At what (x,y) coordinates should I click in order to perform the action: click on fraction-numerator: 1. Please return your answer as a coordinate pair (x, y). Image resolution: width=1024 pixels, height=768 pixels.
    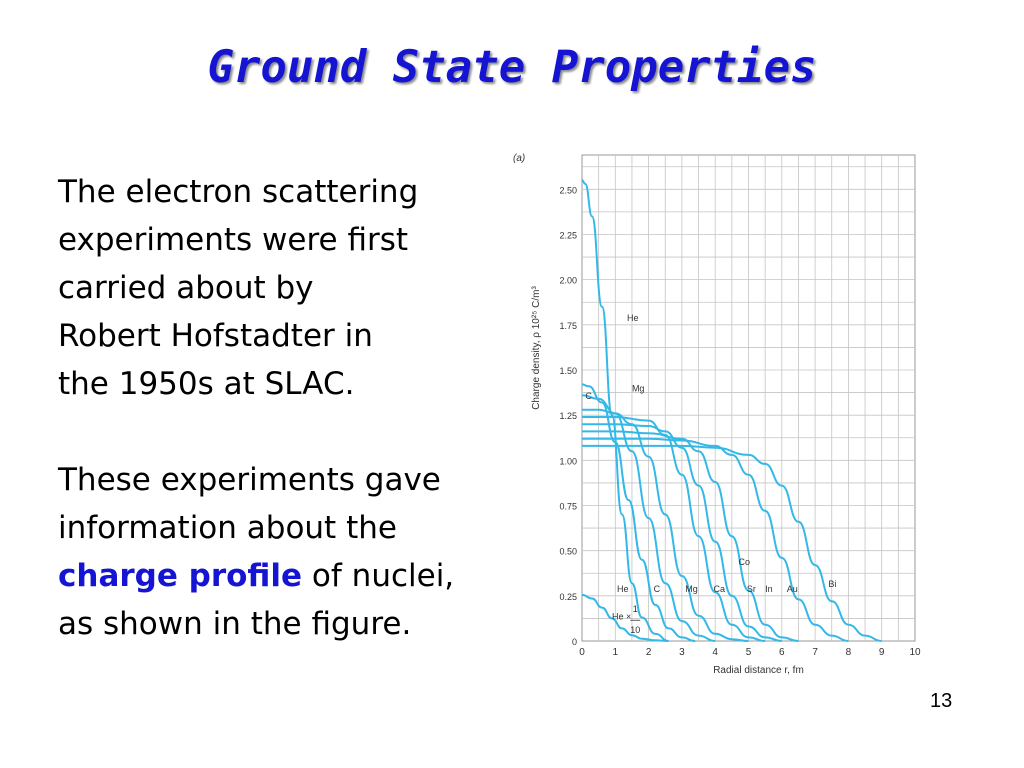
    Looking at the image, I should click on (635, 609).